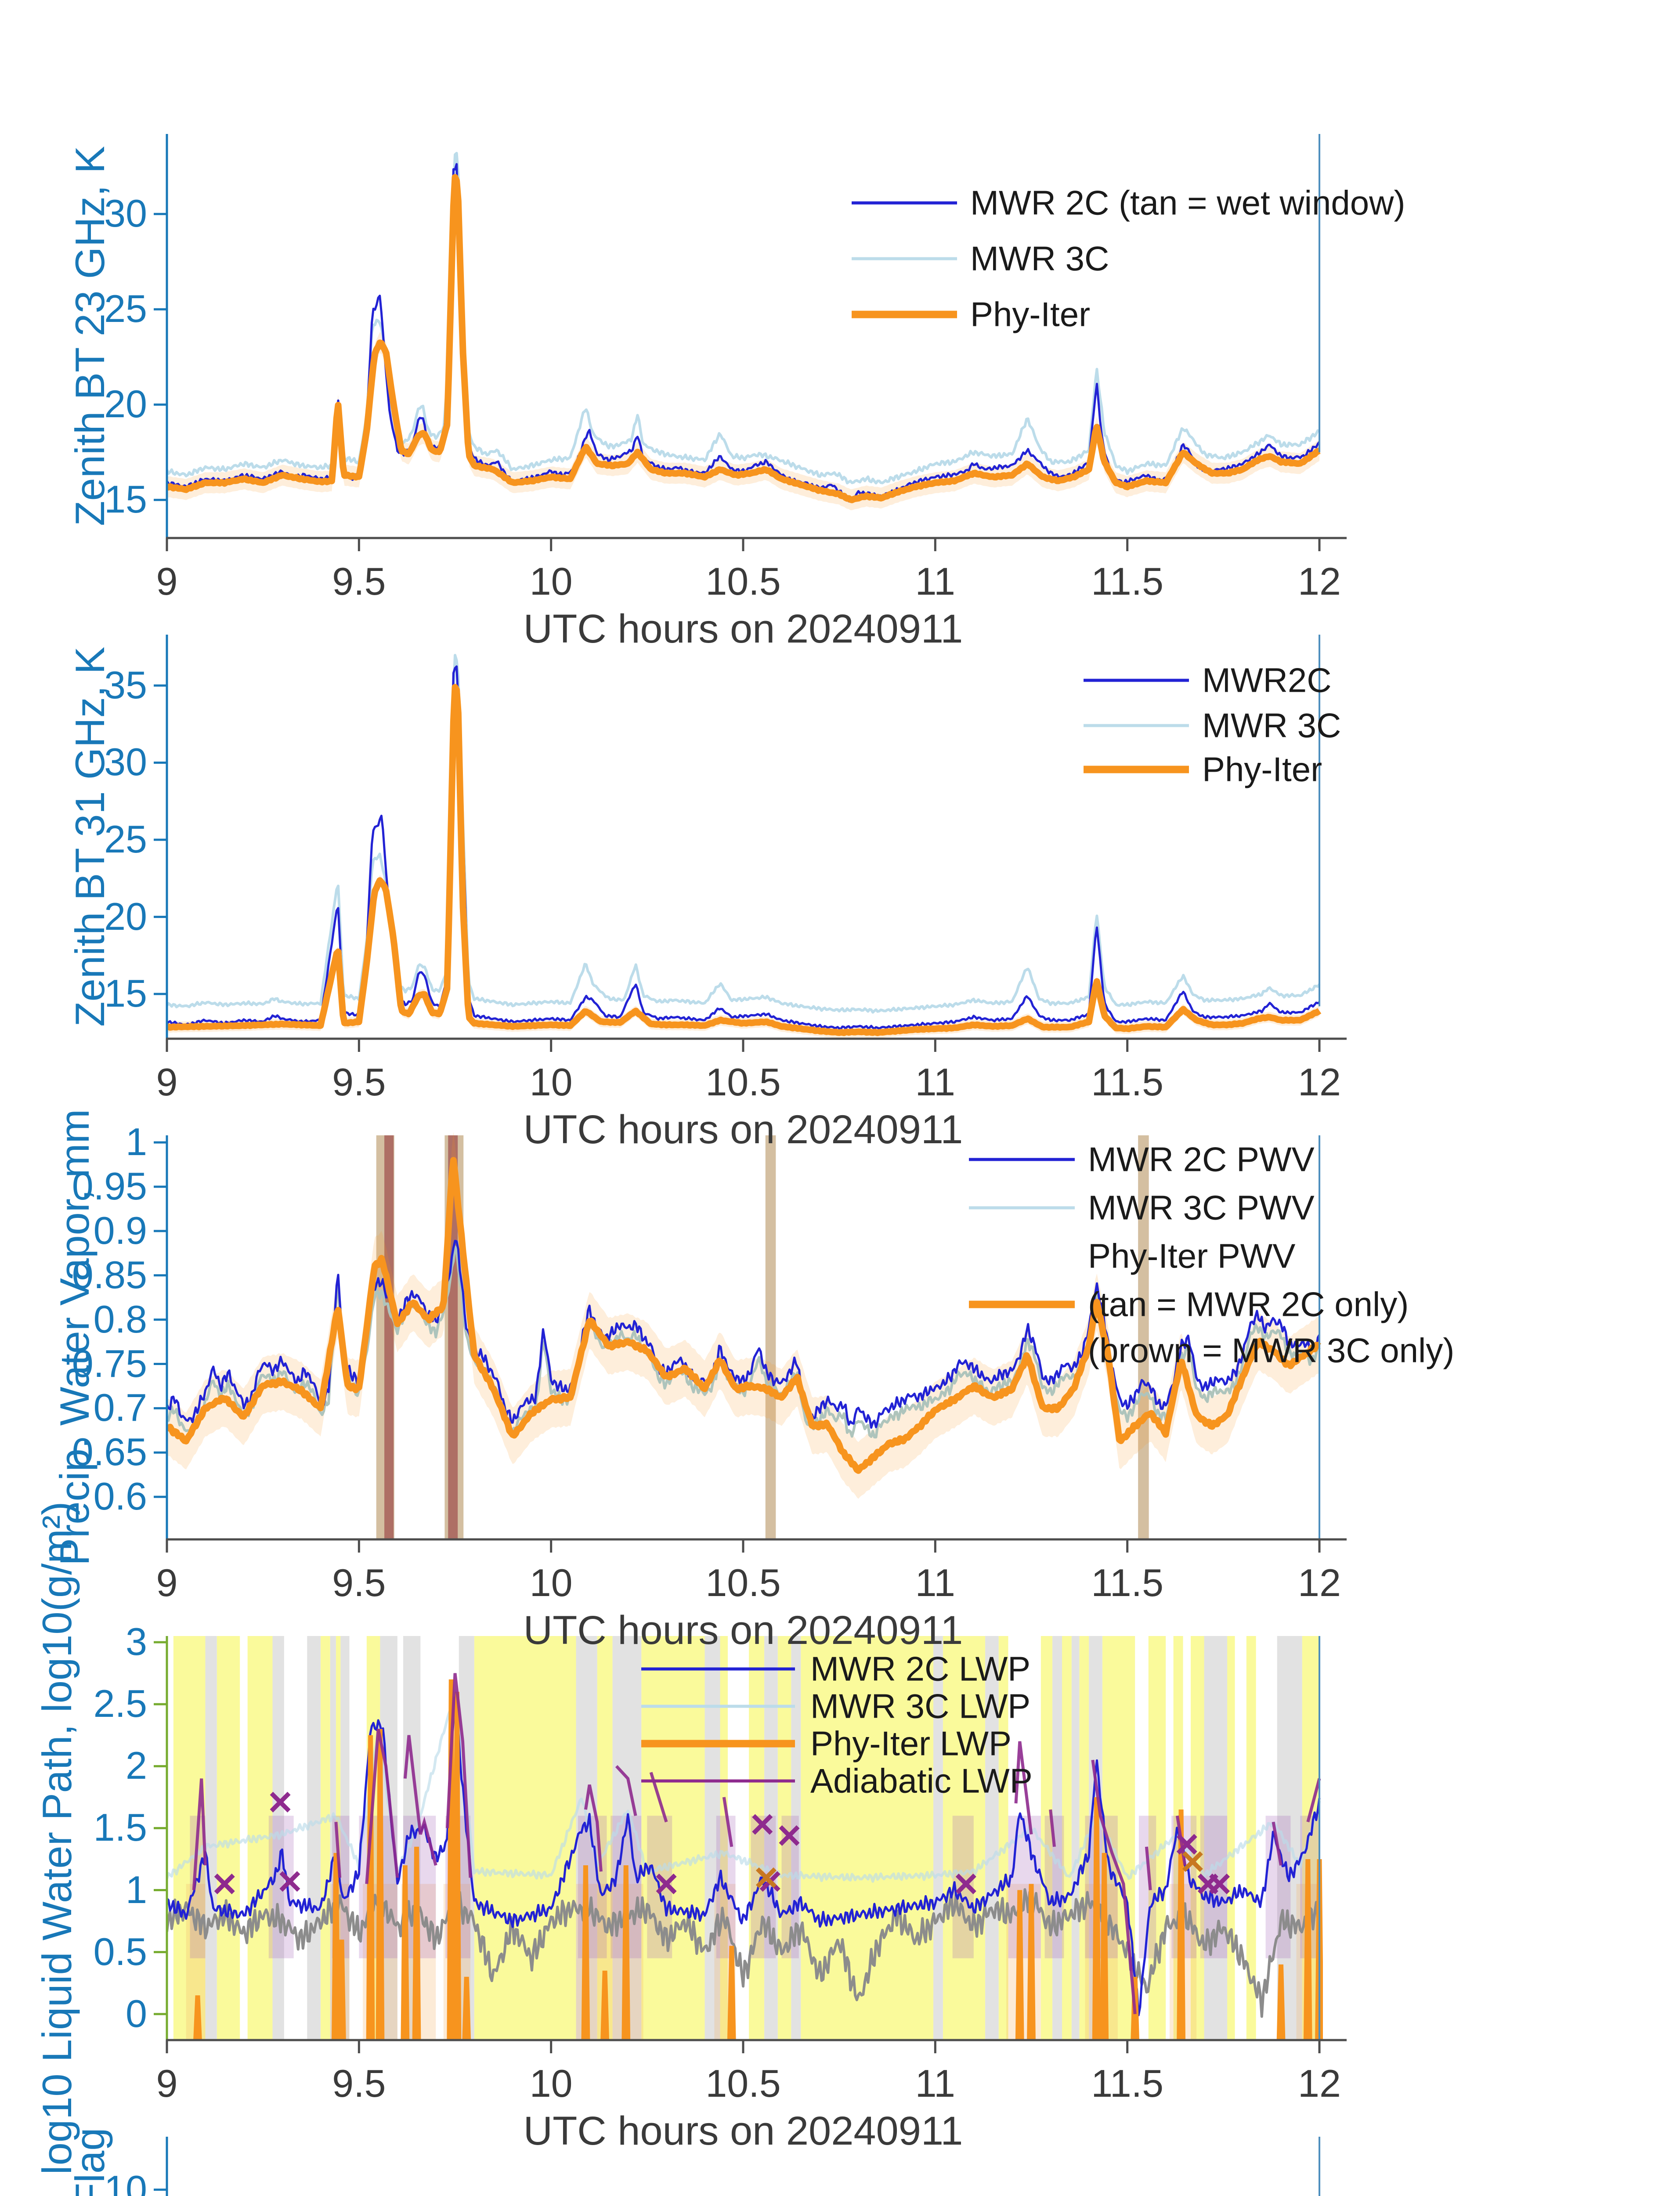 This screenshot has width=1680, height=2196. Describe the element at coordinates (743, 2131) in the screenshot. I see `xlabel-lwp: UTC hours on 20240911` at that location.